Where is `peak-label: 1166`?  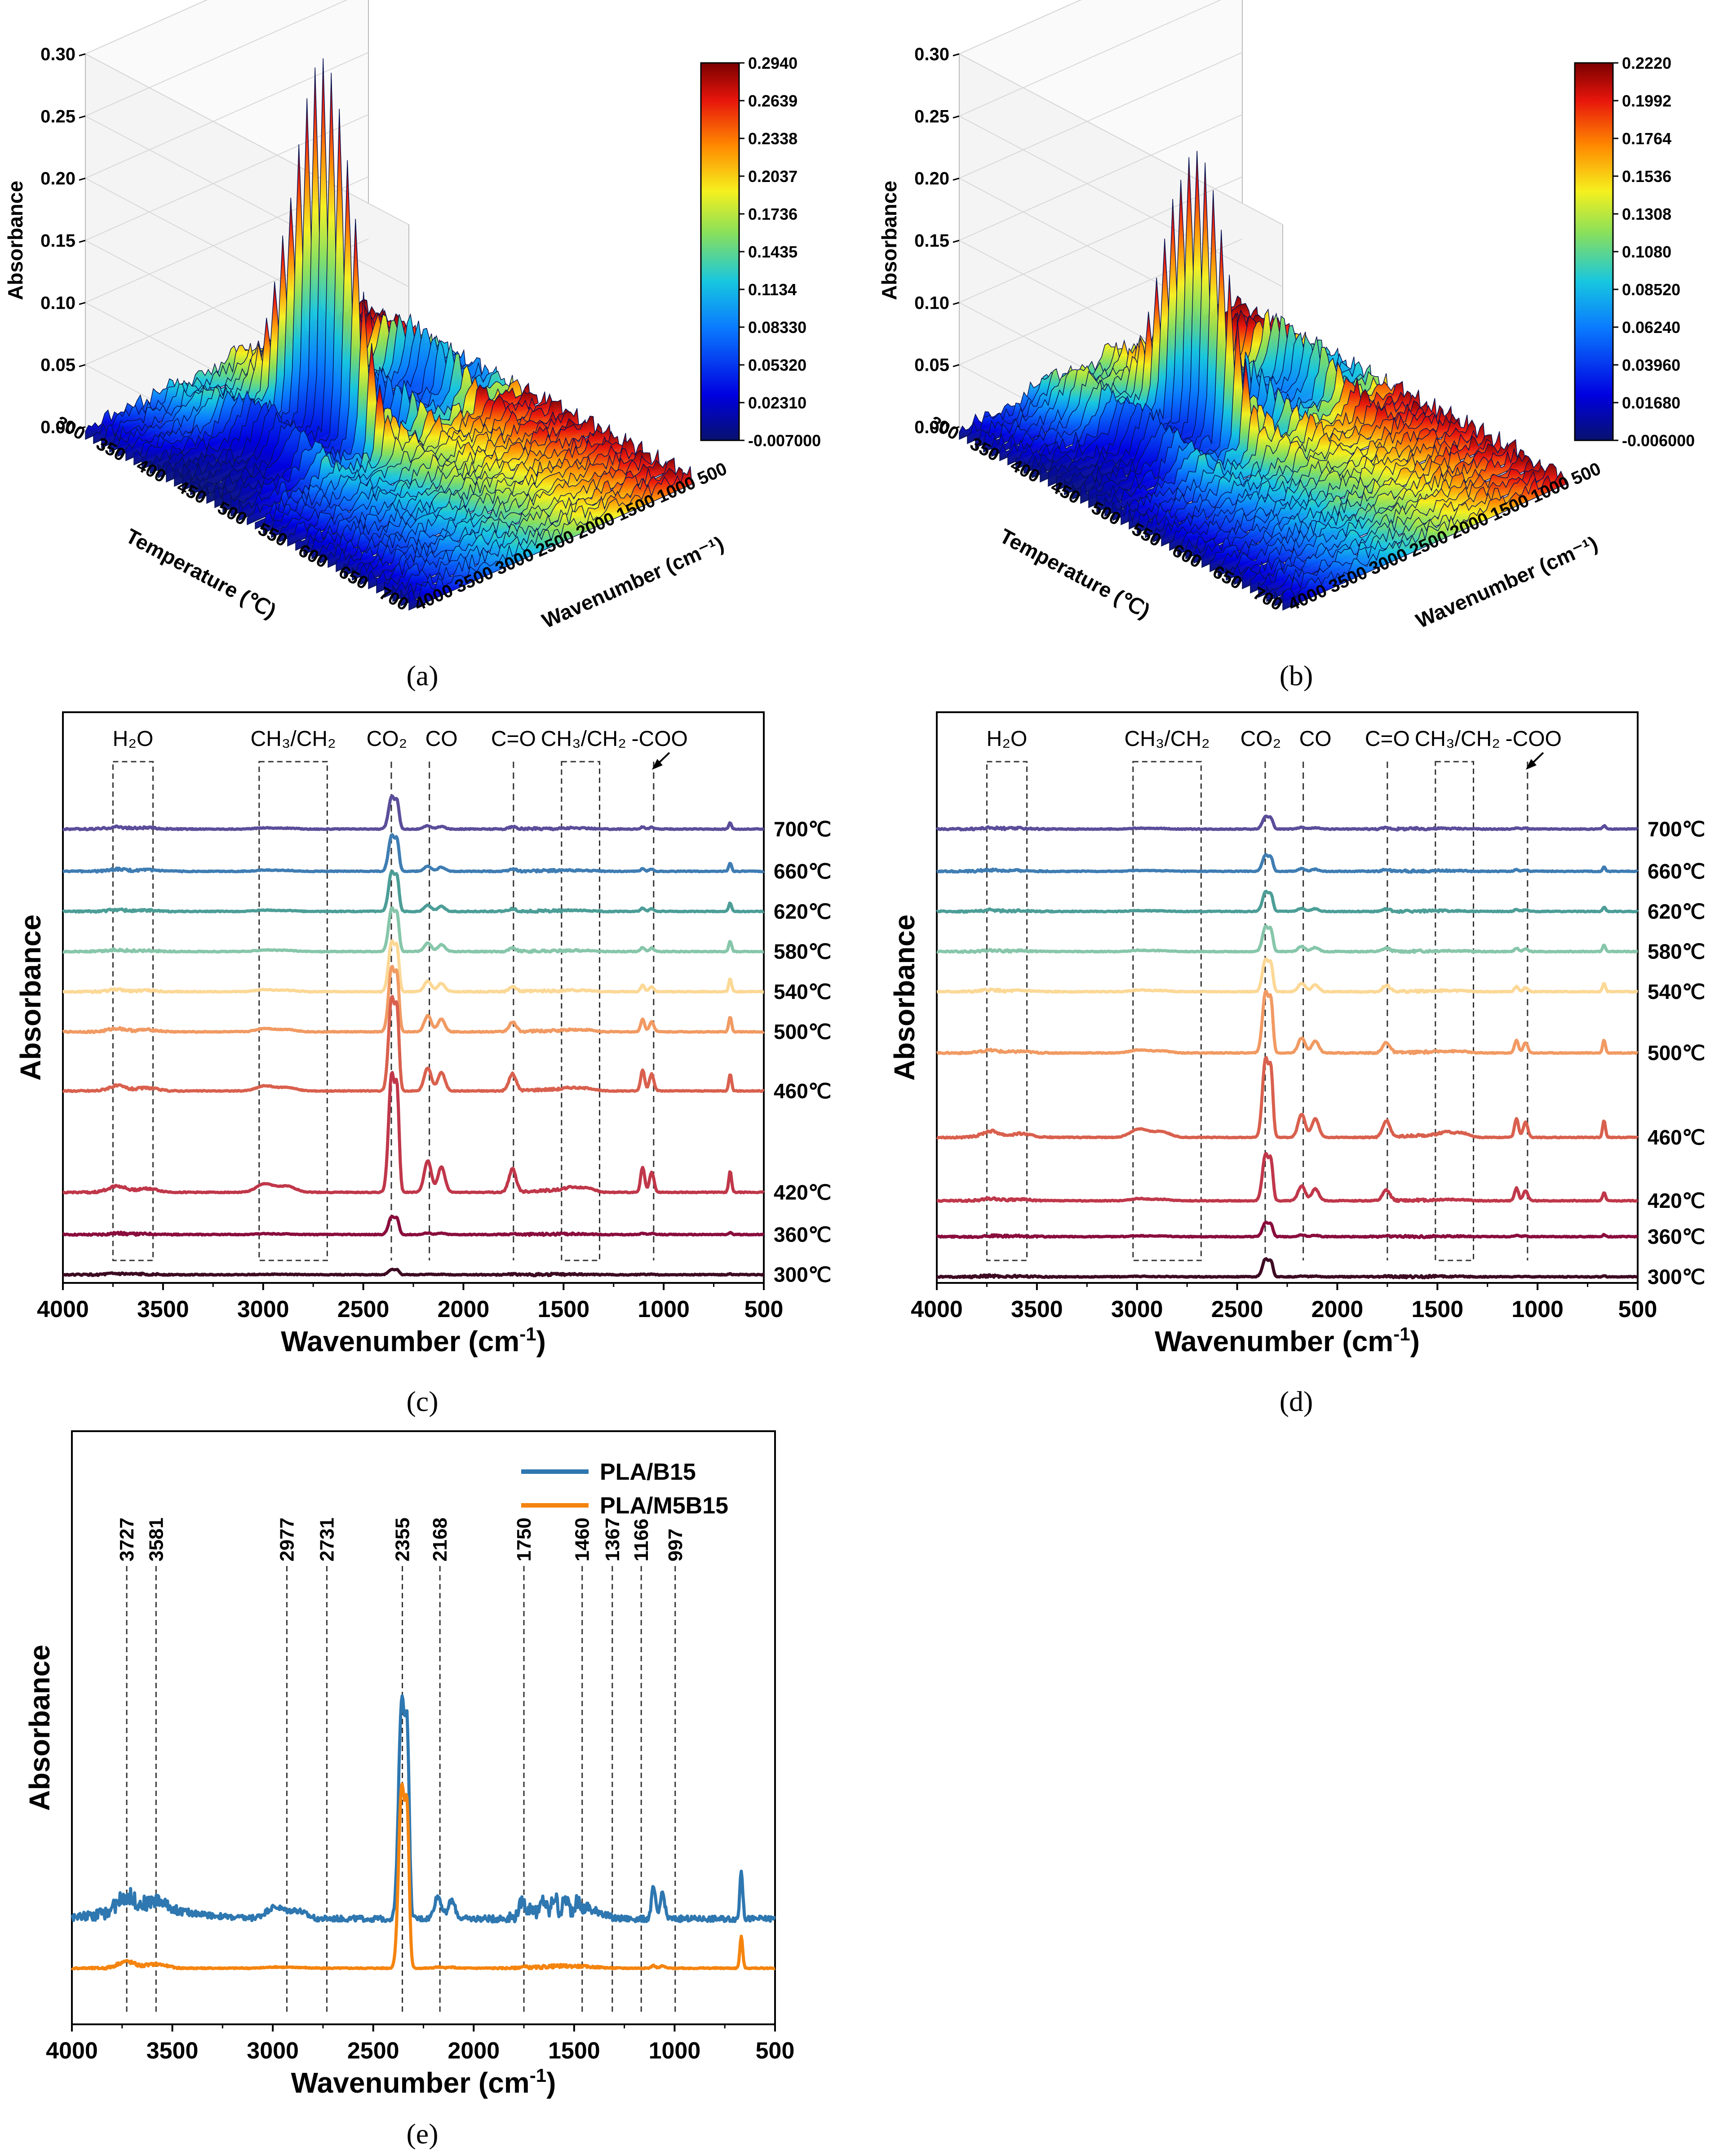
peak-label: 1166 is located at coordinates (641, 1541).